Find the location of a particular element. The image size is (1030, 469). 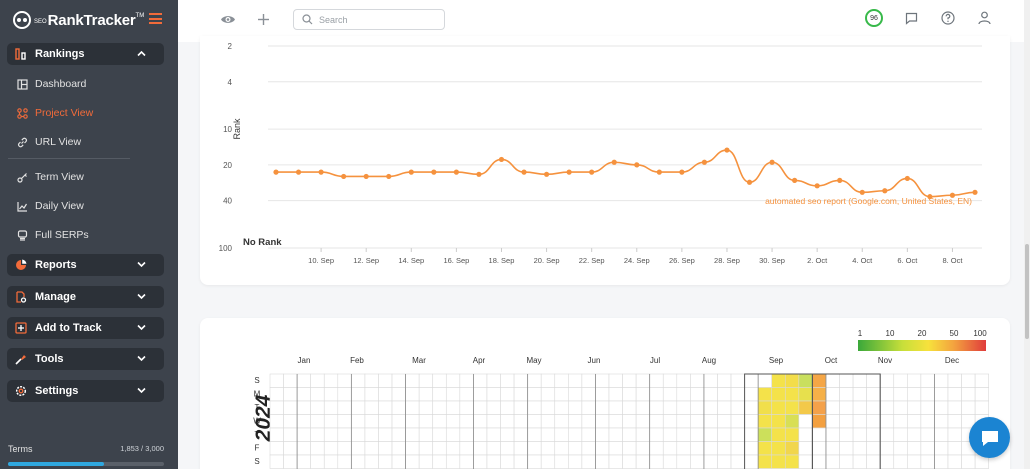

sidebar-group-reports: Reports is located at coordinates (85, 265).